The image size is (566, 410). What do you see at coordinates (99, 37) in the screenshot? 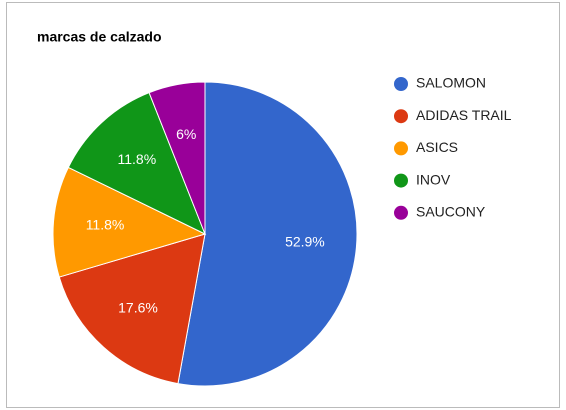
I see `chart-title: marcas de calzado` at bounding box center [99, 37].